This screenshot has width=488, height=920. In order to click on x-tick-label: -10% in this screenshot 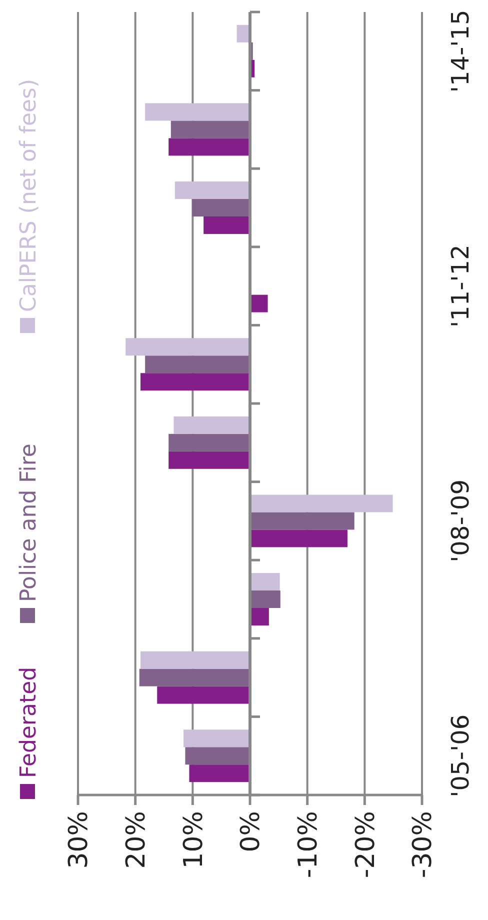, I will do `click(308, 844)`.